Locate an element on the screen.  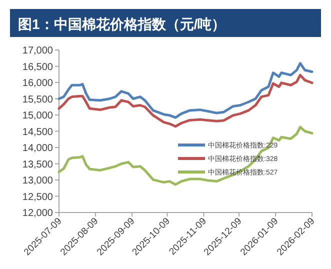
y-tick-label: 16,000 is located at coordinates (38, 83).